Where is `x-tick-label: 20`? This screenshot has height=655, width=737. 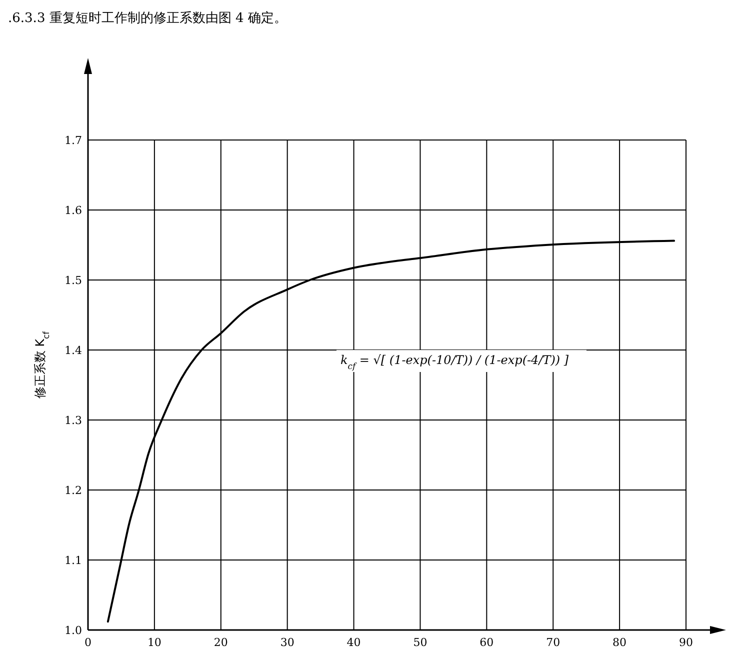 x-tick-label: 20 is located at coordinates (221, 642).